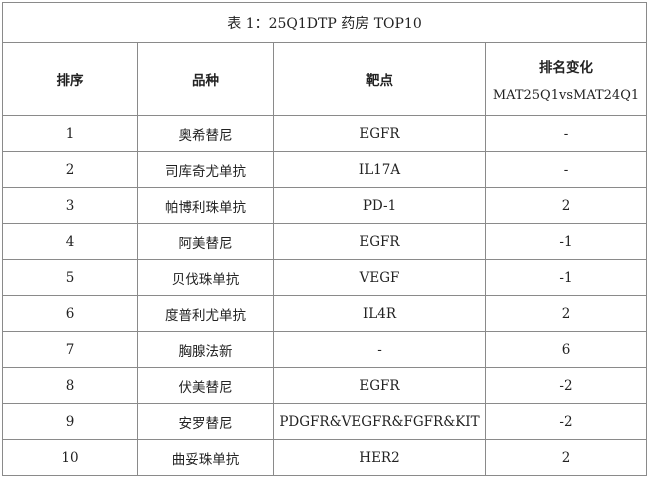  I want to click on cell-target: IL4R, so click(379, 313).